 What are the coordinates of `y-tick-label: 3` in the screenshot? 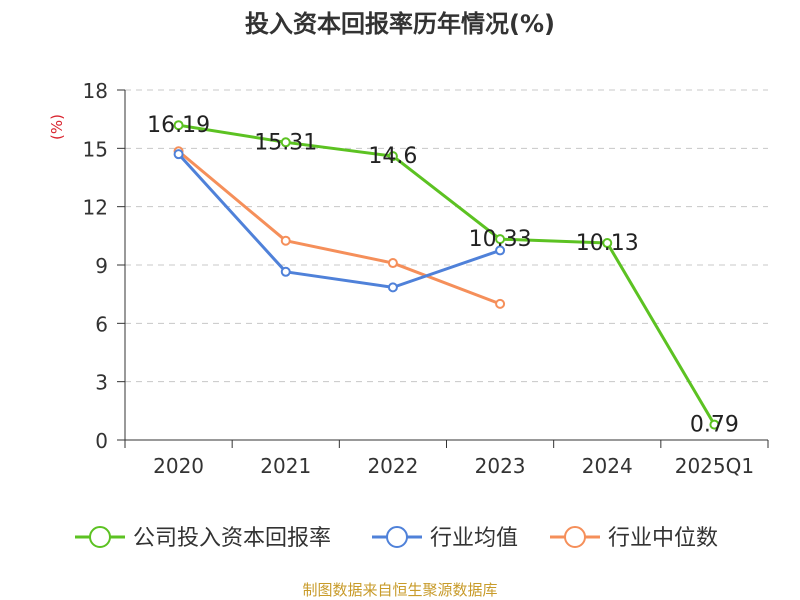 It's located at (101, 383).